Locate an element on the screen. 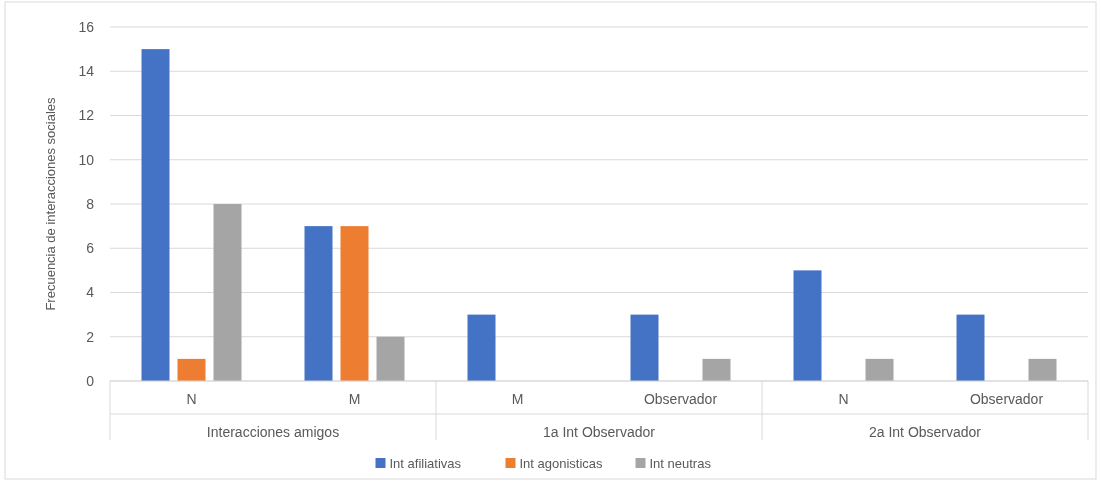 The width and height of the screenshot is (1101, 485). y-tick-label: 14 is located at coordinates (86, 71).